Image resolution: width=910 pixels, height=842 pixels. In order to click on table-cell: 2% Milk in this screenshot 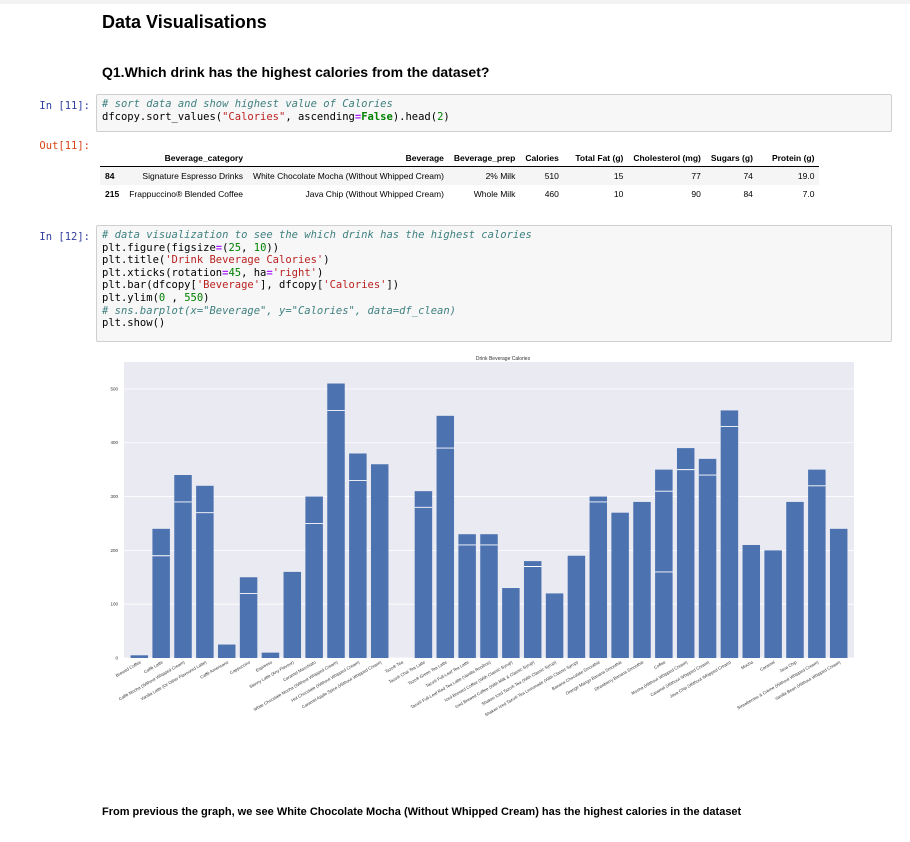, I will do `click(500, 176)`.